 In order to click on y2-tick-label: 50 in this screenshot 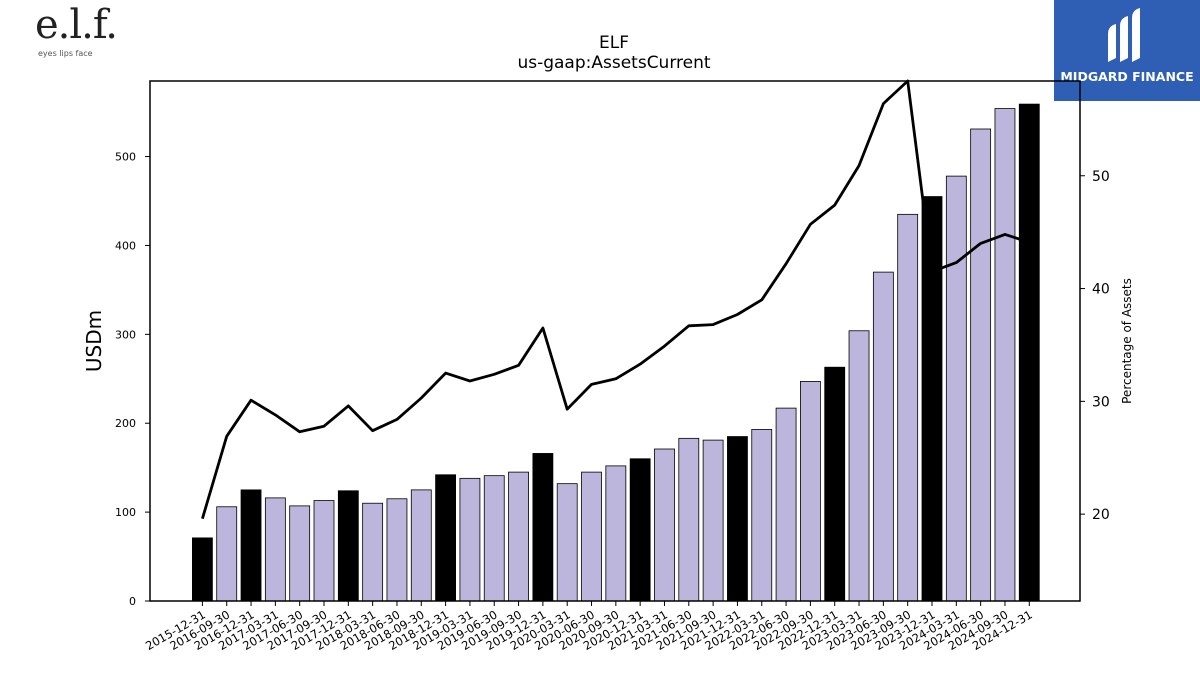, I will do `click(1101, 177)`.